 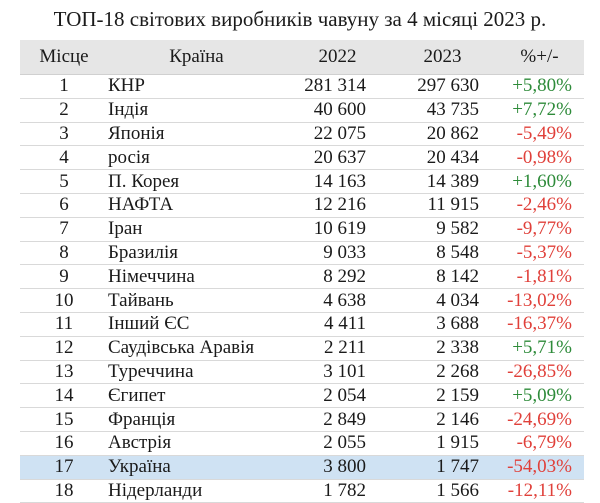 I want to click on table-row: 10 Тайвань 4 638 4 034 -13,02%, so click(x=302, y=300).